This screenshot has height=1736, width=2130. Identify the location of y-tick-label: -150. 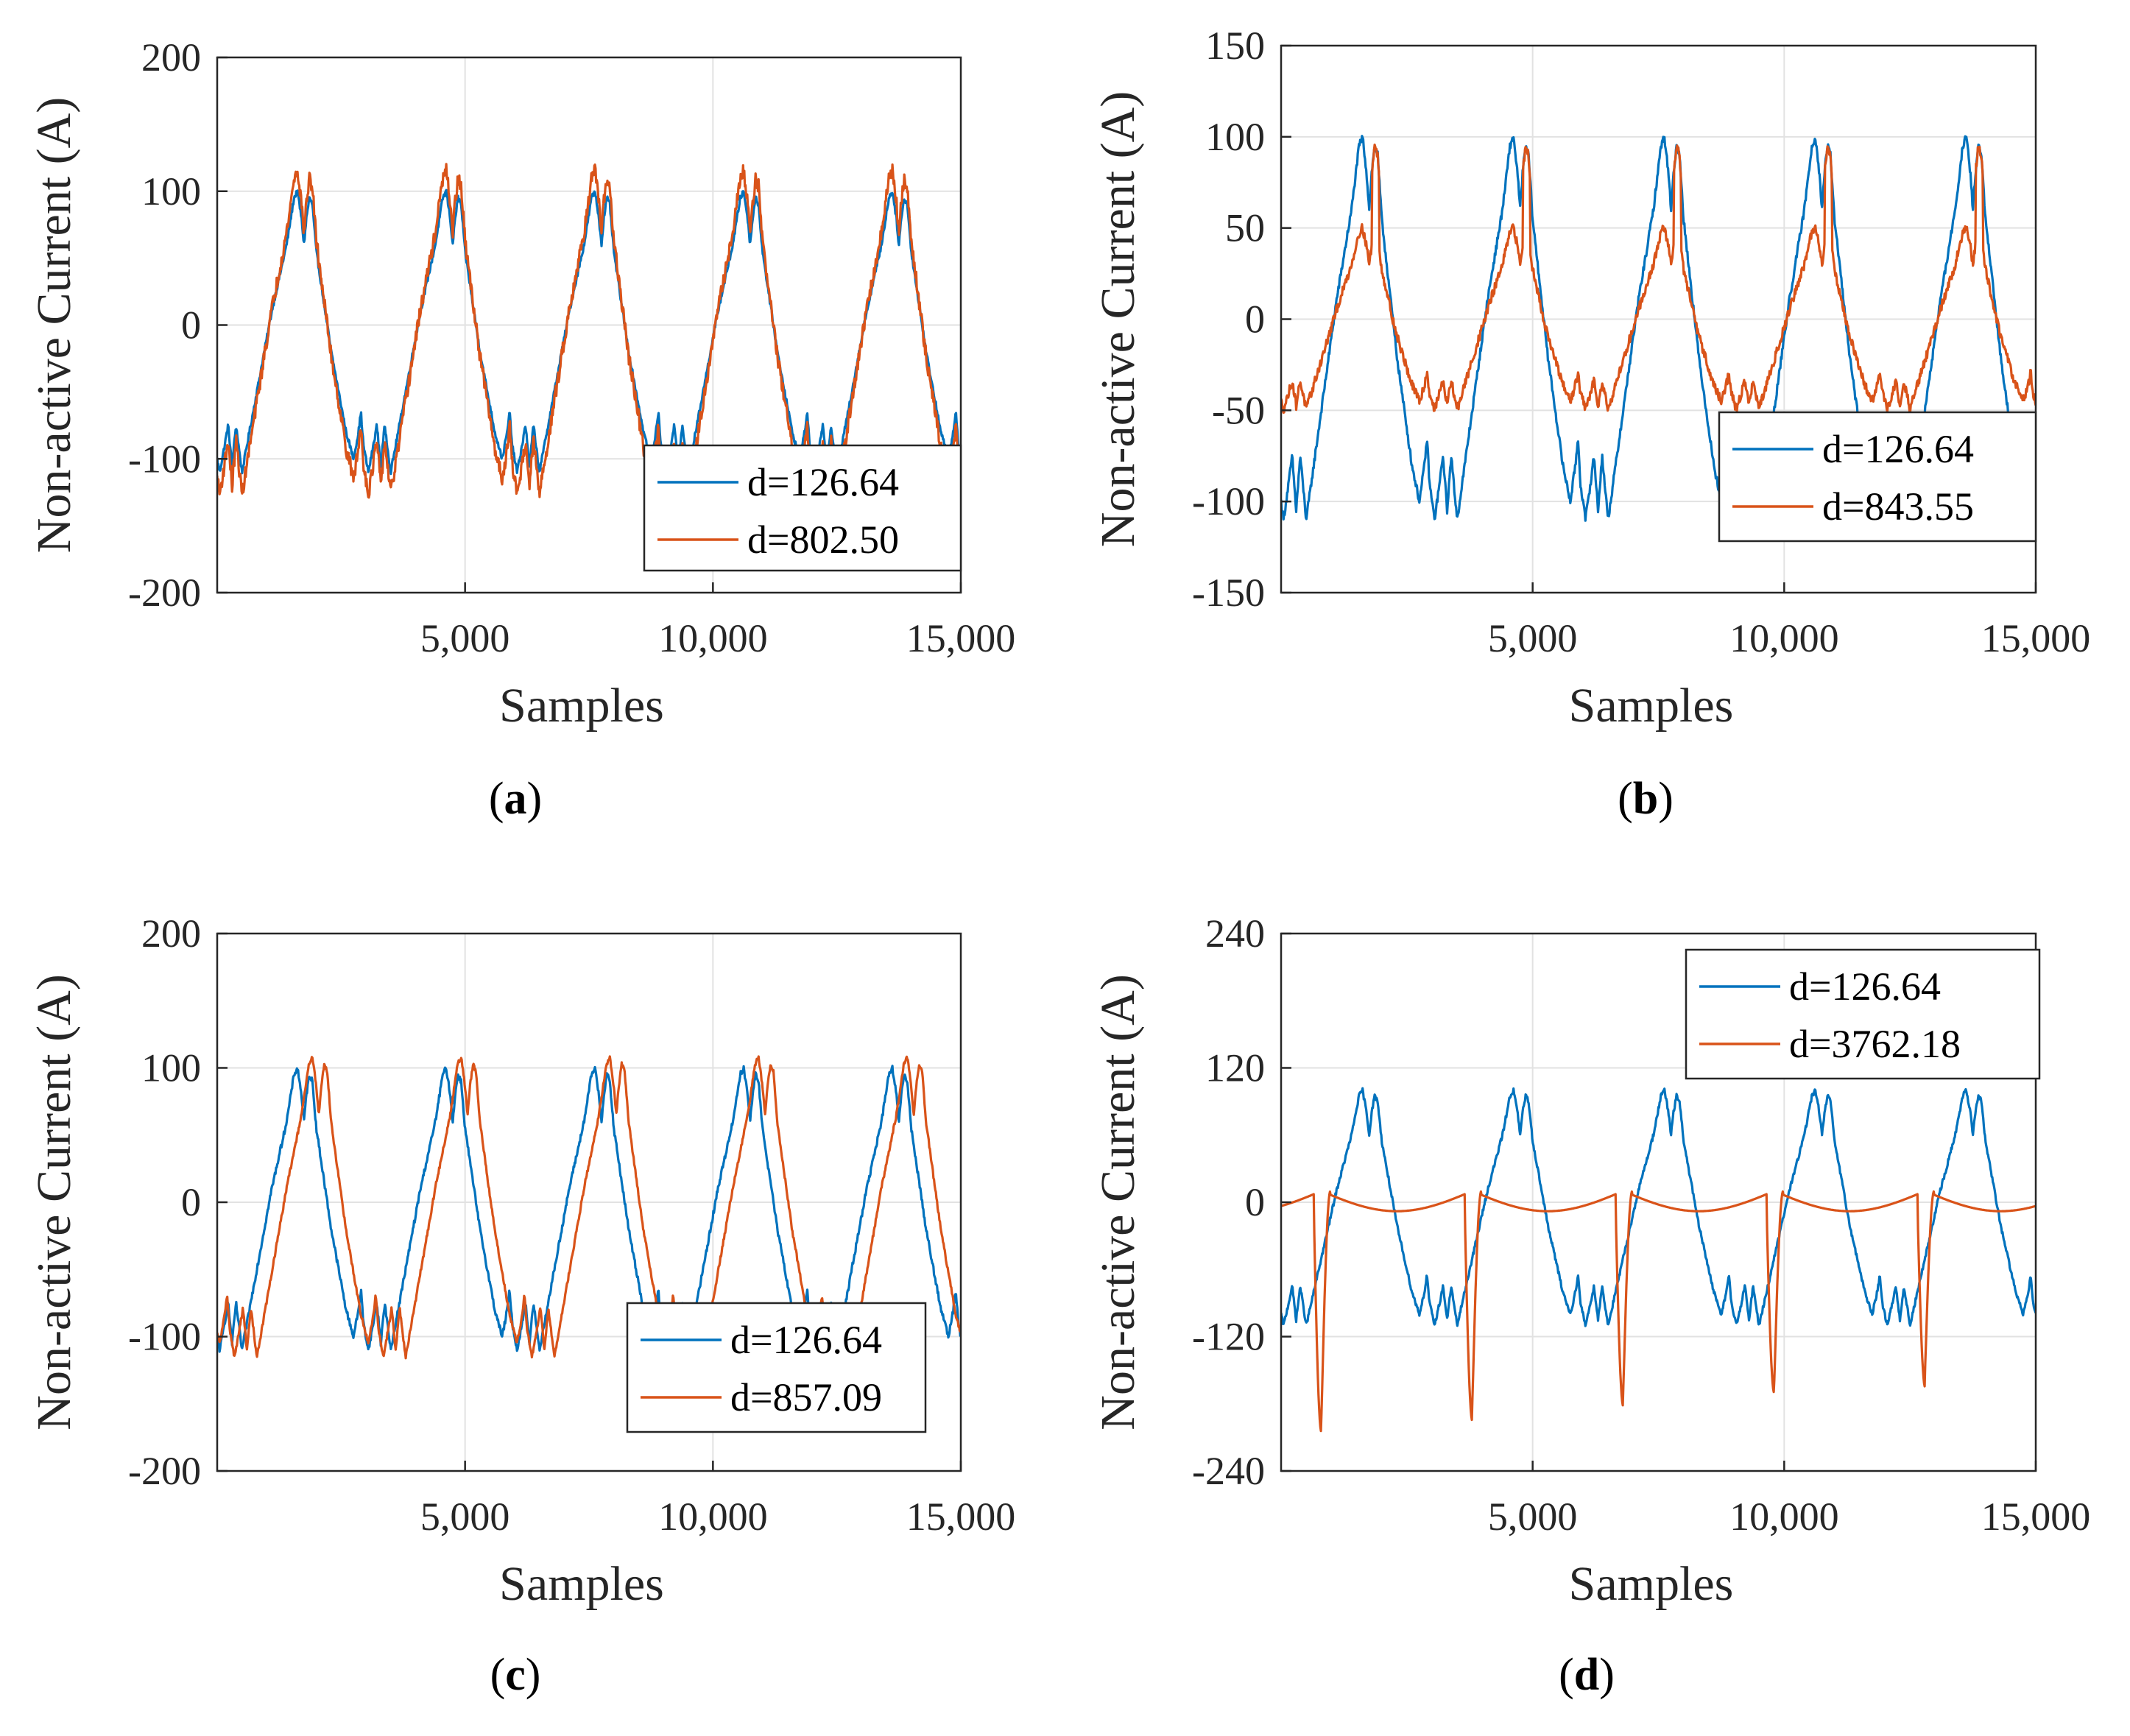
(1228, 593).